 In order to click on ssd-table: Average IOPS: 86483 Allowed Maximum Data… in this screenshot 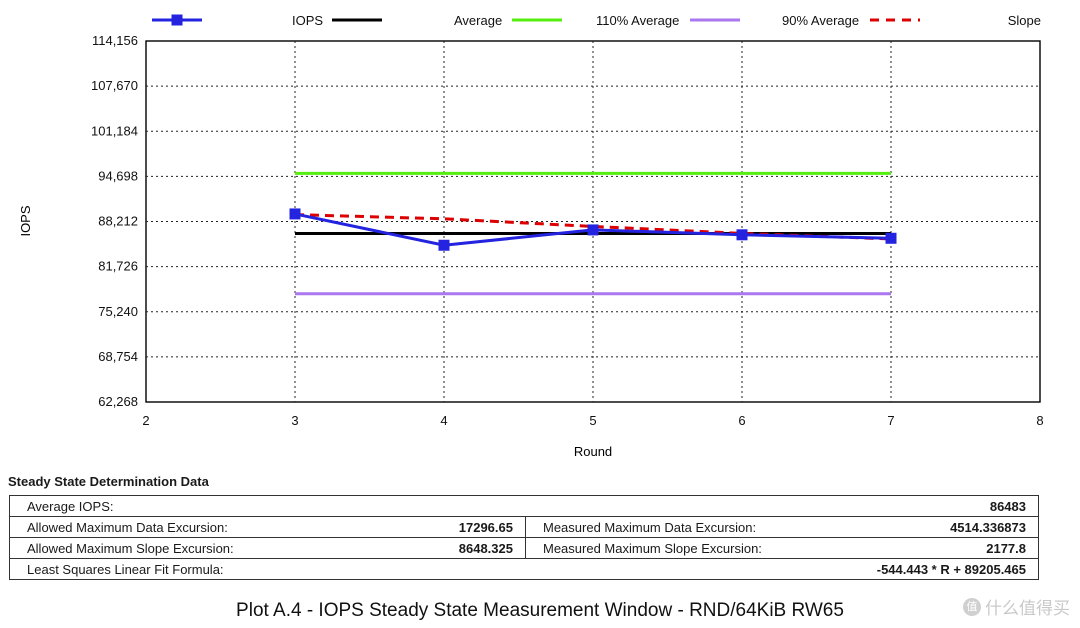, I will do `click(523, 537)`.